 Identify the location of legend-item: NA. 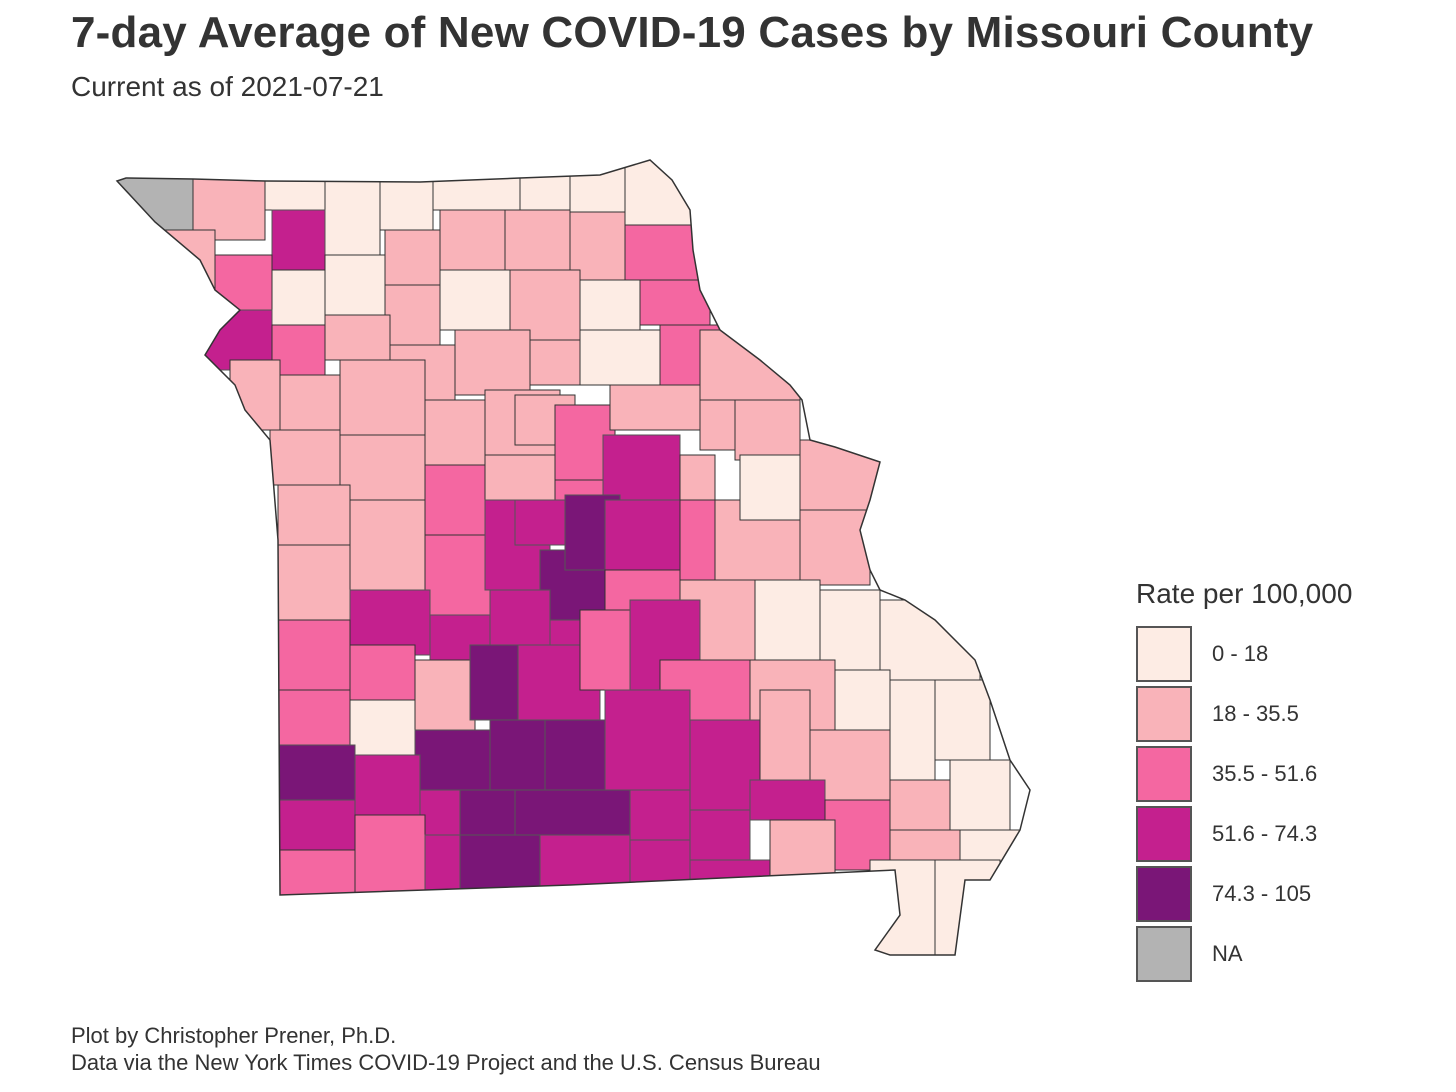
(1244, 954).